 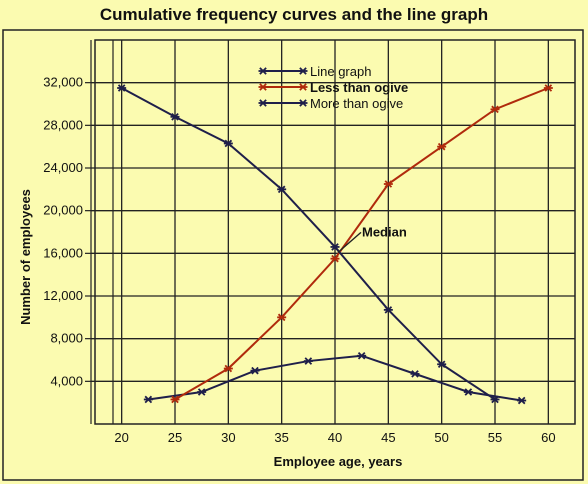 I want to click on y-axis-label: Number of employees, so click(x=25, y=257).